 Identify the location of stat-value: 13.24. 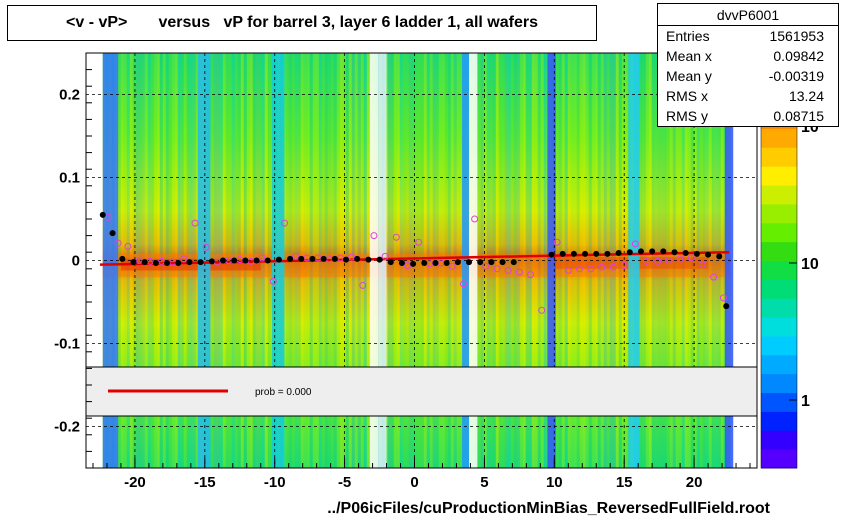
(806, 96).